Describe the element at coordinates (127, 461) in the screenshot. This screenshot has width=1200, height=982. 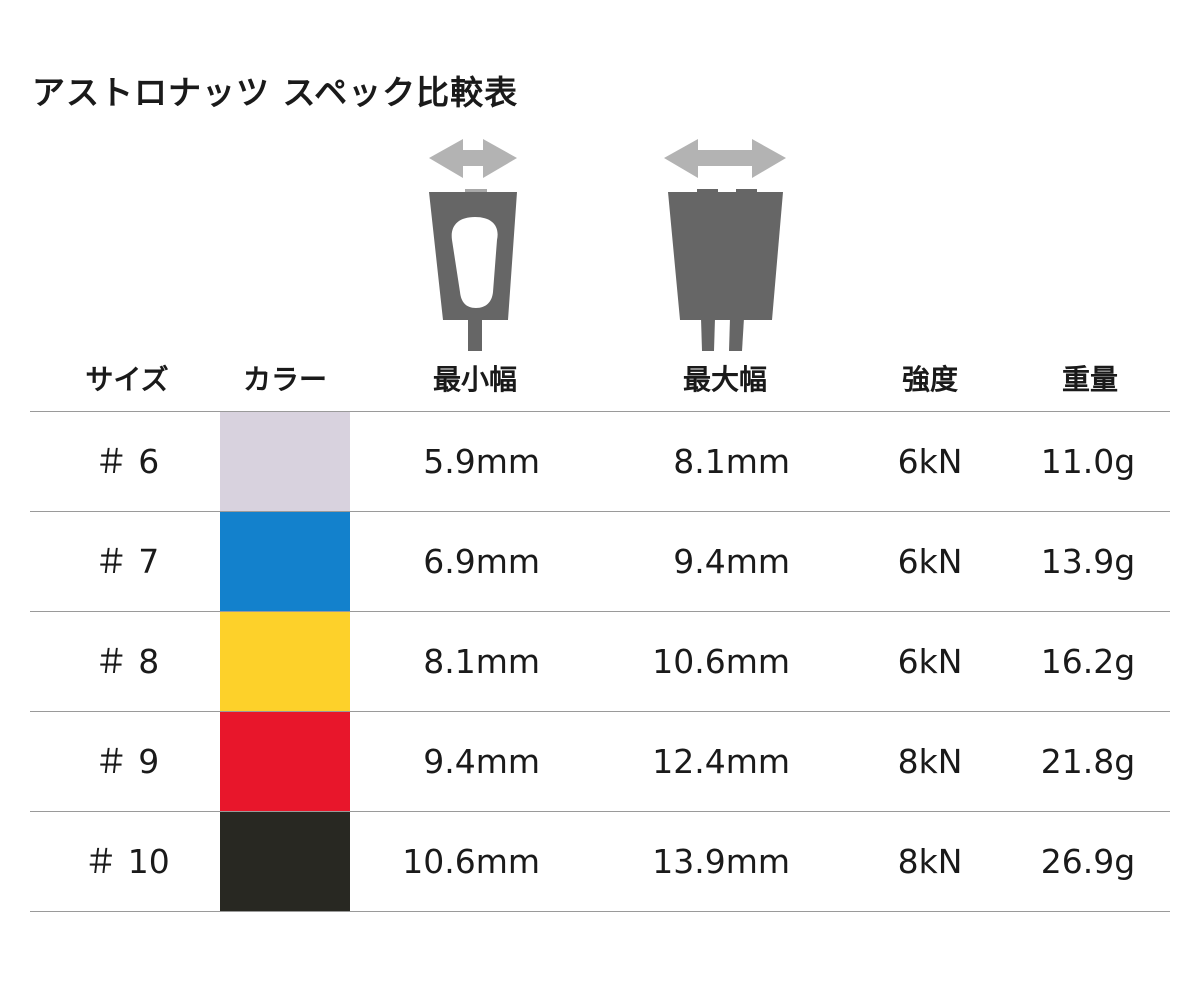
I see `size-cell: ＃ 6` at that location.